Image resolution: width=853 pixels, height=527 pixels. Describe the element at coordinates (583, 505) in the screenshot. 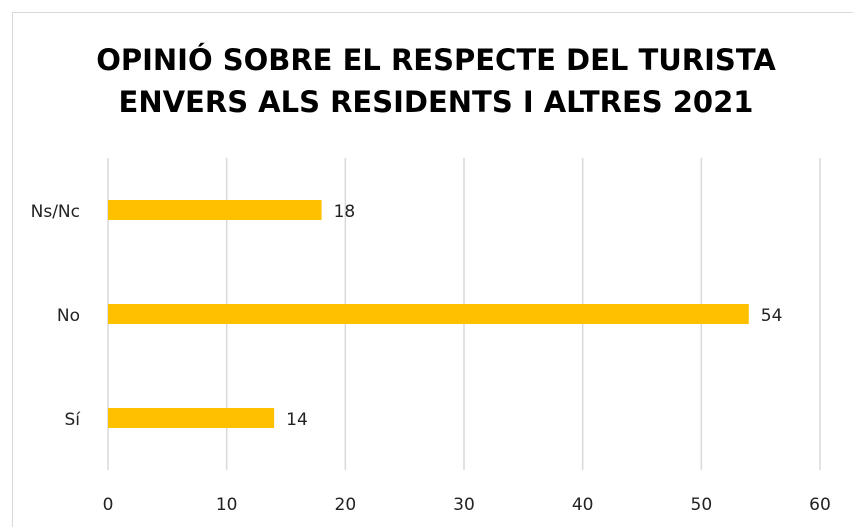

I see `x-tick-label: 40` at that location.